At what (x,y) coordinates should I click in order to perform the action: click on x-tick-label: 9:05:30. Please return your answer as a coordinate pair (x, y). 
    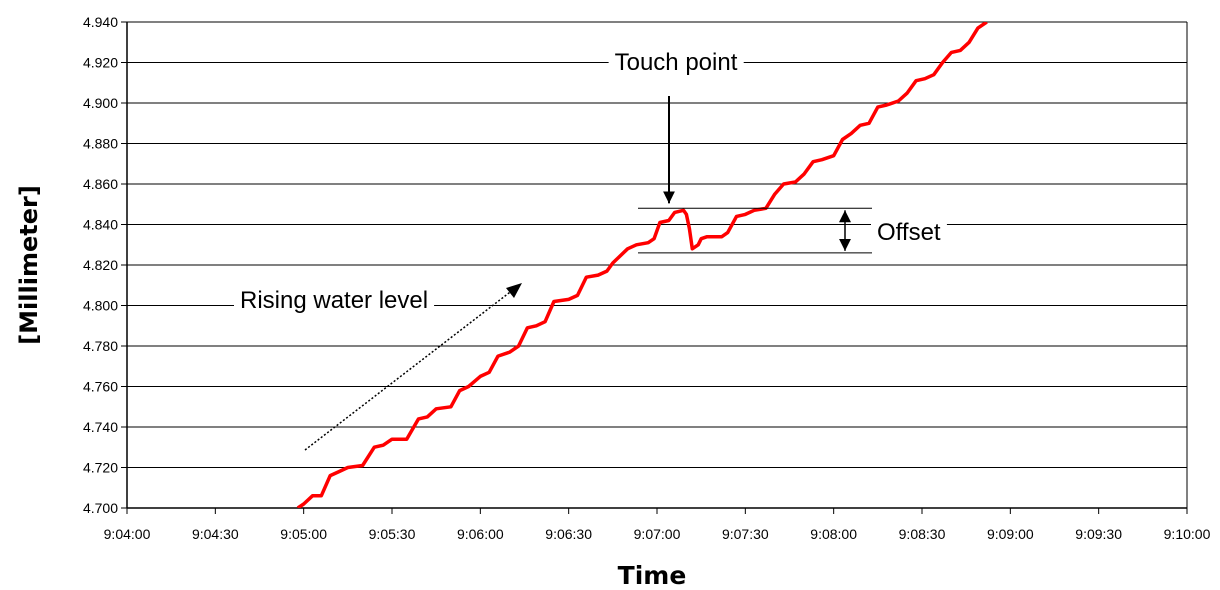
    Looking at the image, I should click on (392, 534).